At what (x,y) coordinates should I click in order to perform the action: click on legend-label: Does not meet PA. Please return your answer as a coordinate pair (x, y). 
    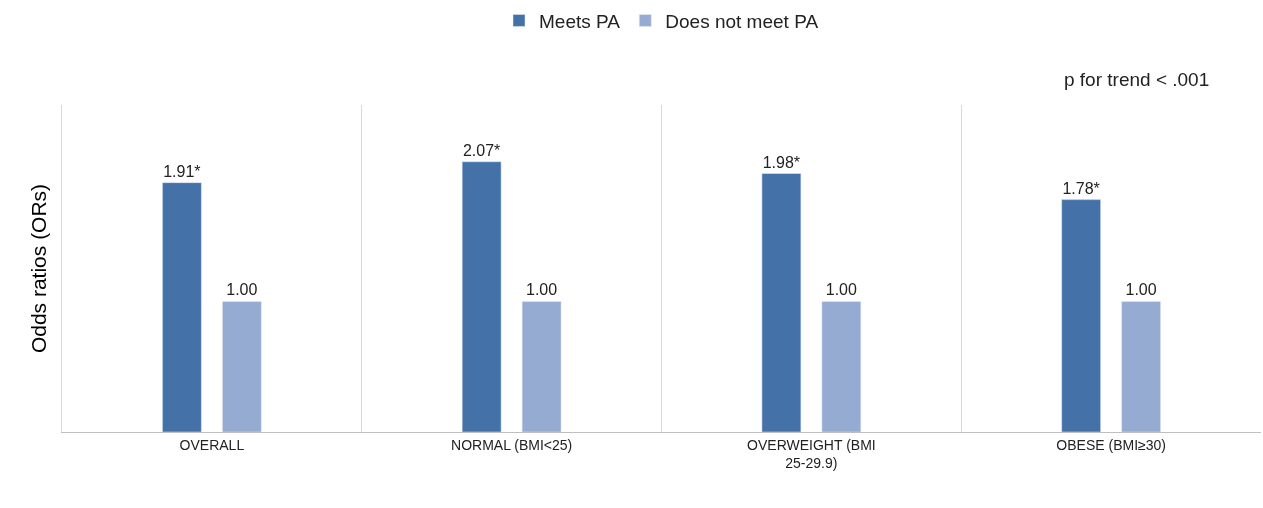
    Looking at the image, I should click on (742, 21).